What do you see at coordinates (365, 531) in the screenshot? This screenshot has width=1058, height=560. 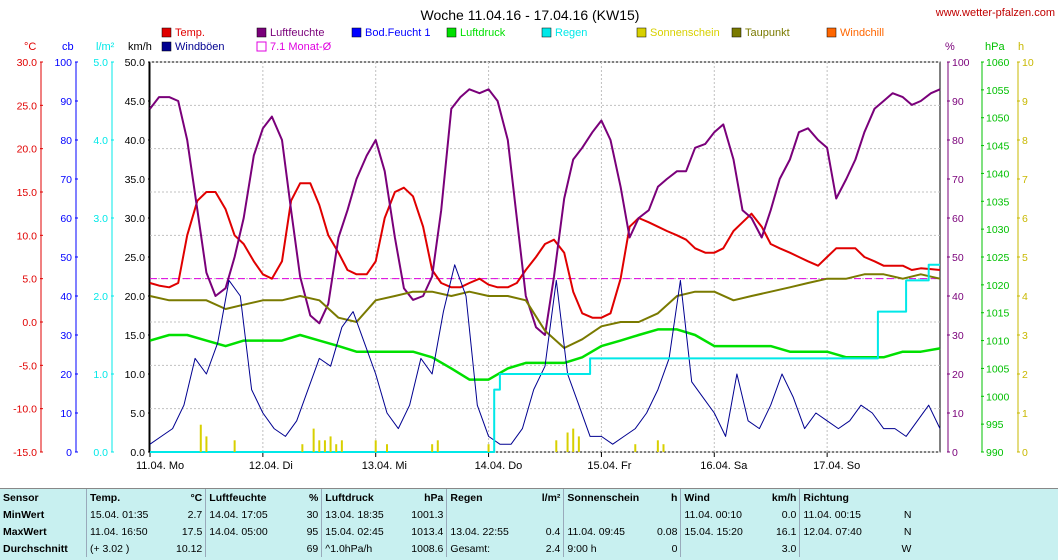 I see `stats-cell: 15.04. 02:45` at bounding box center [365, 531].